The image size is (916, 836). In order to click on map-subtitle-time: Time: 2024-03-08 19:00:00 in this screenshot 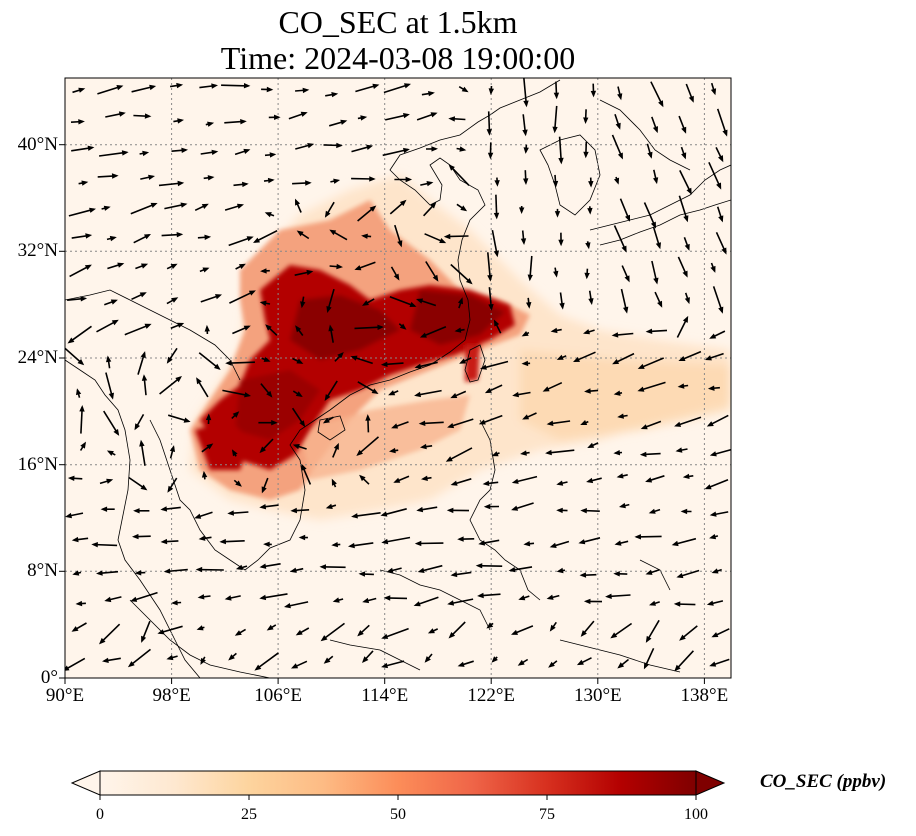, I will do `click(398, 58)`.